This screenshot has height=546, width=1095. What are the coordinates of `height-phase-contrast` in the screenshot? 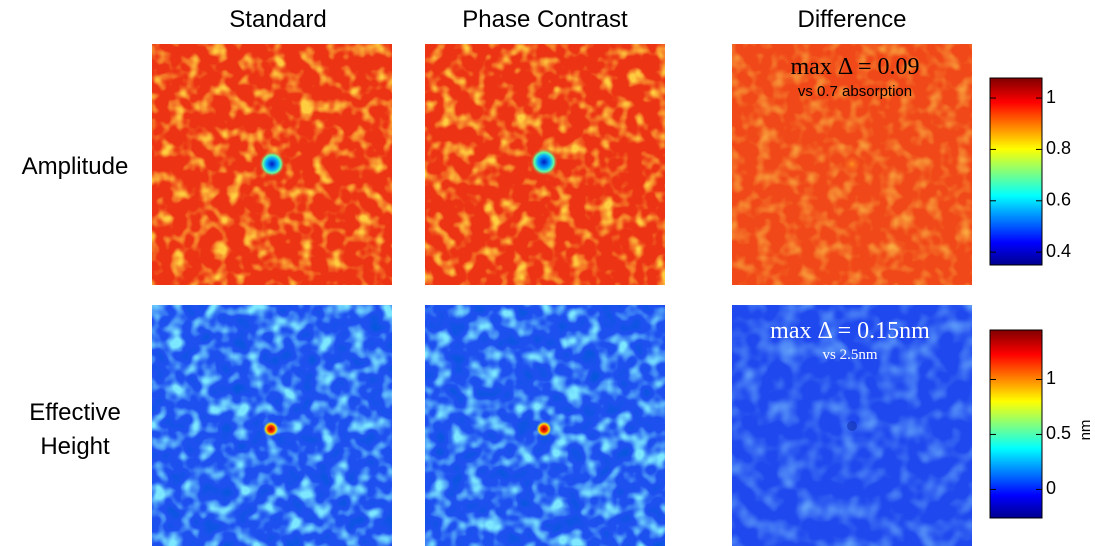 It's located at (545, 425).